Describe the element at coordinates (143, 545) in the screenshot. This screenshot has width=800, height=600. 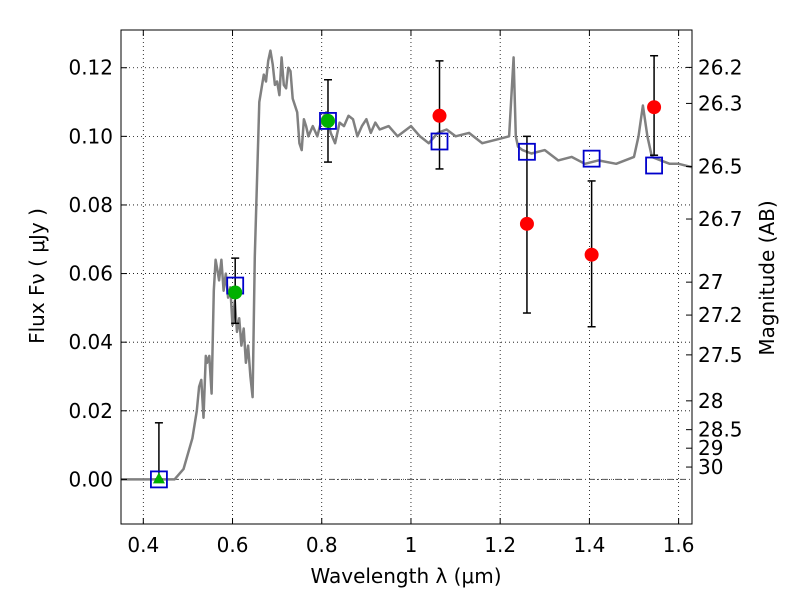
I see `x-tick-label: 0.4` at that location.